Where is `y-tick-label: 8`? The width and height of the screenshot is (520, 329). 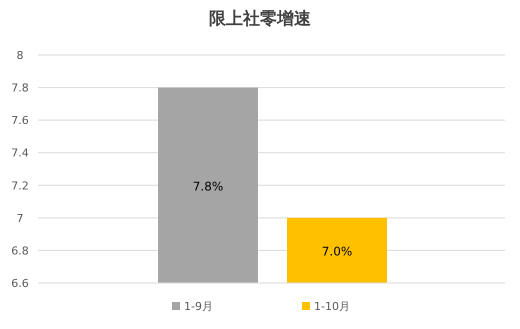
y-tick-label: 8 is located at coordinates (20, 55).